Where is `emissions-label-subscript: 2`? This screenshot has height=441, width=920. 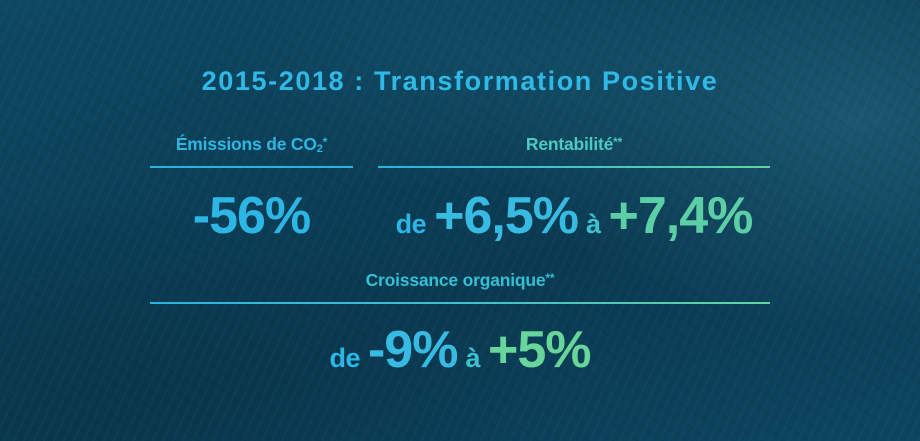
emissions-label-subscript: 2 is located at coordinates (319, 149).